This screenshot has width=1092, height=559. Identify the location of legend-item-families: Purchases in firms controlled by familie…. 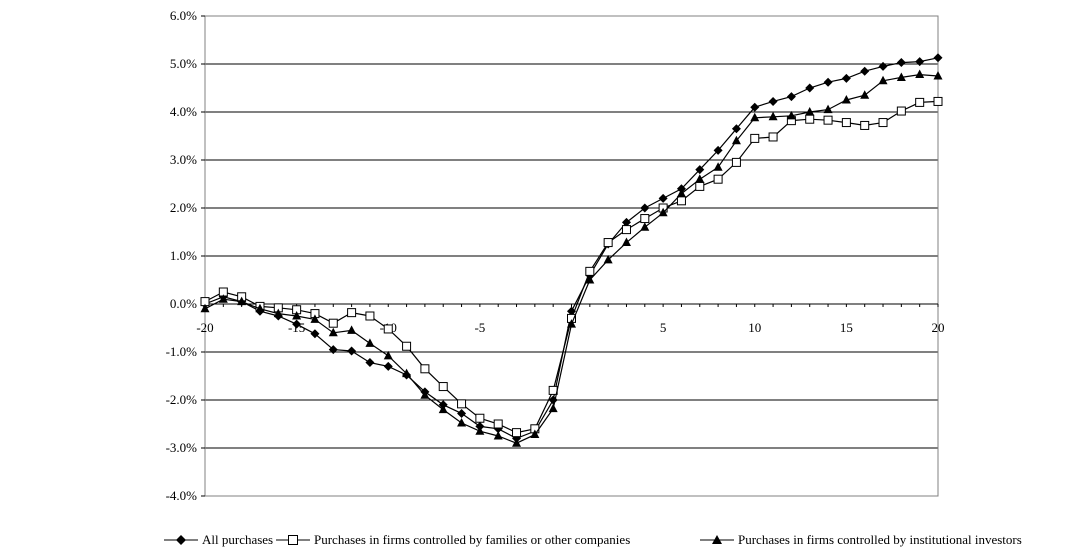
(453, 540).